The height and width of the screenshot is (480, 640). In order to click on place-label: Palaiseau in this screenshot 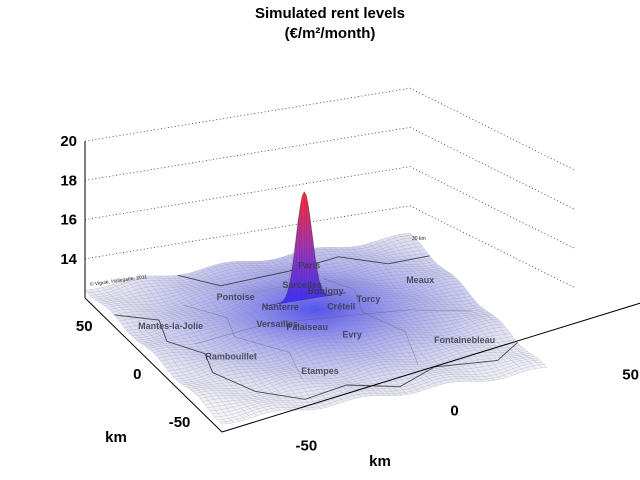, I will do `click(307, 327)`.